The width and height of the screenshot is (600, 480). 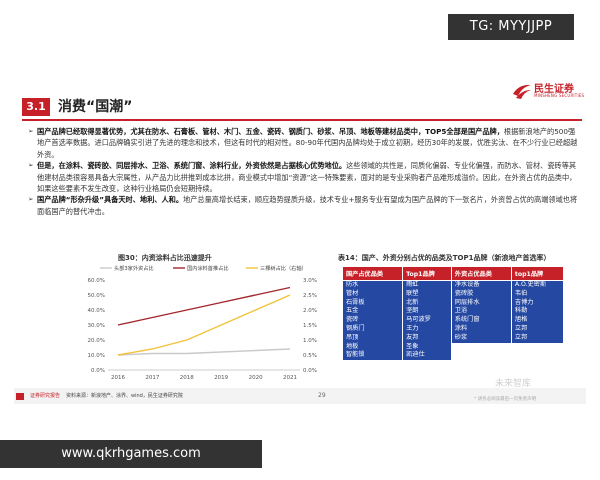 What do you see at coordinates (372, 320) in the screenshot?
I see `table-cell: 瓷砖` at bounding box center [372, 320].